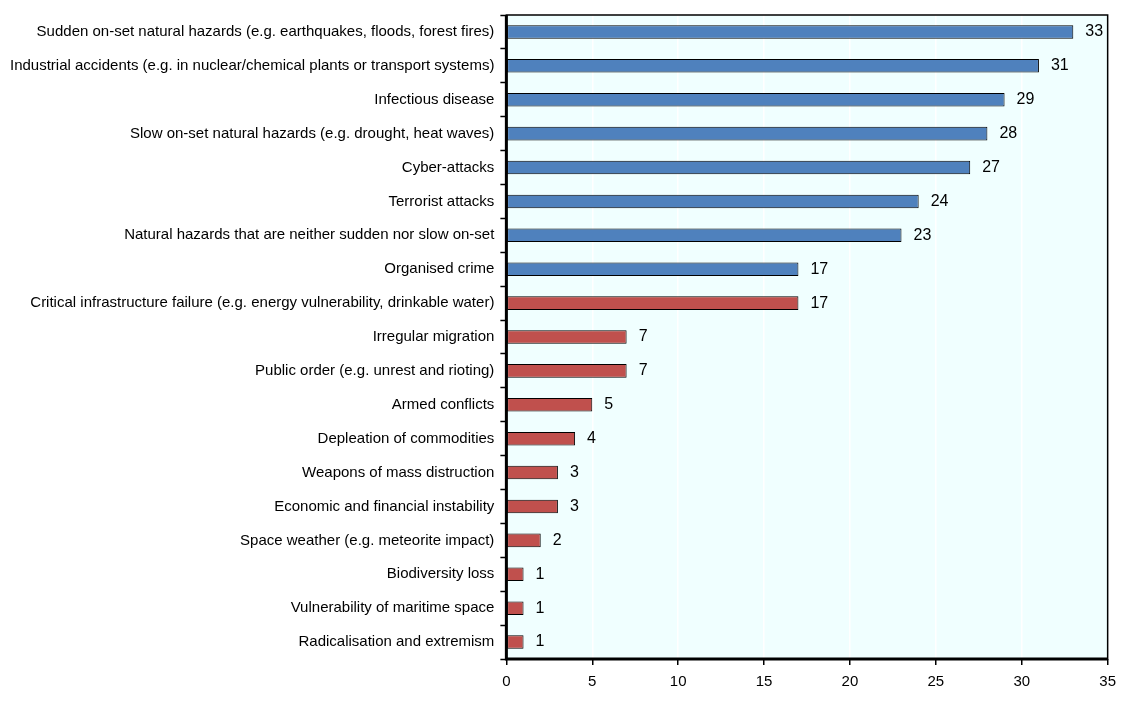 This screenshot has height=701, width=1124. Describe the element at coordinates (922, 234) in the screenshot. I see `data-label: 23` at that location.